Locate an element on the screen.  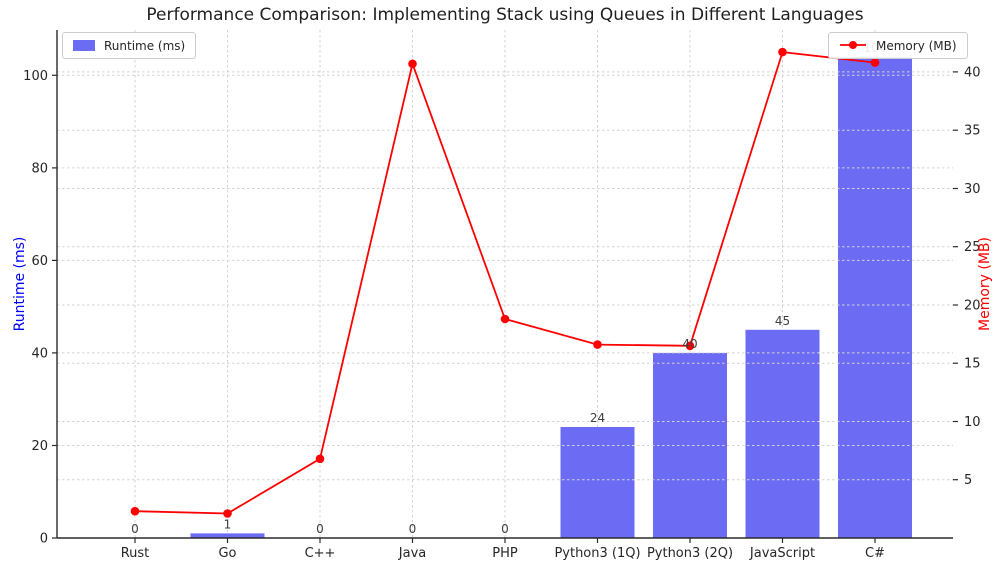
x-tick-label: C# is located at coordinates (875, 553).